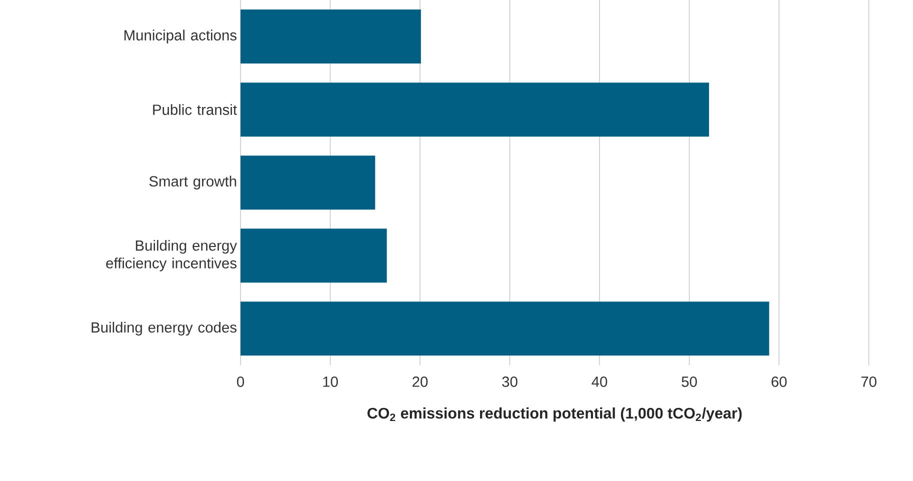  Describe the element at coordinates (240, 381) in the screenshot. I see `x-tick-label: 0` at that location.